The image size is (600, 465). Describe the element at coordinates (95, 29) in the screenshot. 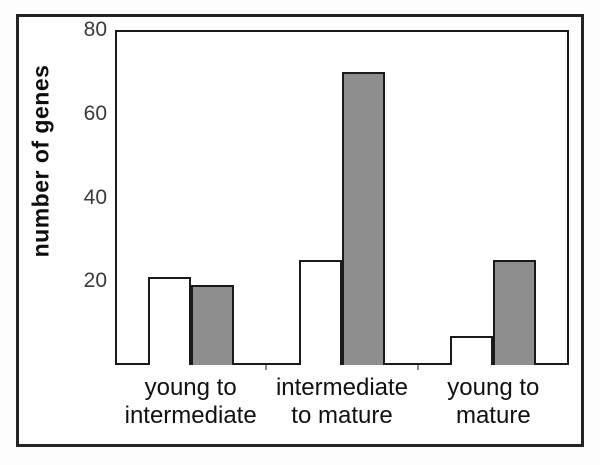

I see `y-tick-label-80: 80` at that location.